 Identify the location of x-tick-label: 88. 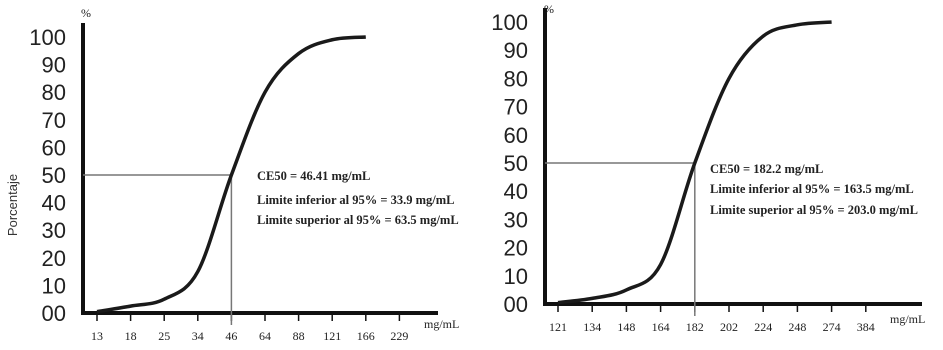
(299, 336).